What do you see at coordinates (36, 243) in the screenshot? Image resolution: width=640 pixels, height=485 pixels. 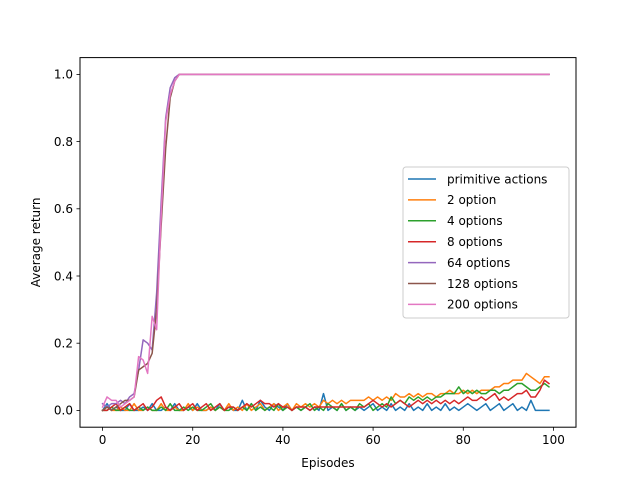 I see `y-axis-label: Average return` at bounding box center [36, 243].